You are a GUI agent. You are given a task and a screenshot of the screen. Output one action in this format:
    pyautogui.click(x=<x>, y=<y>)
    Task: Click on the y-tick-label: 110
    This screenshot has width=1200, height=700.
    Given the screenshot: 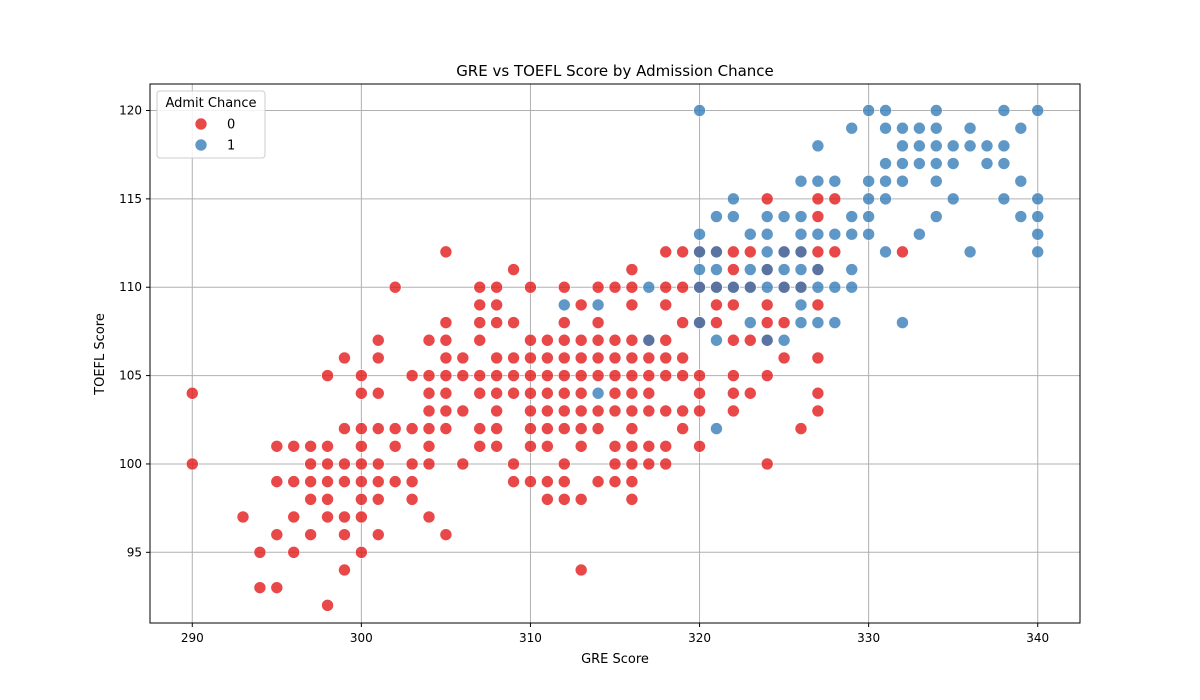 What is the action you would take?
    pyautogui.click(x=130, y=287)
    